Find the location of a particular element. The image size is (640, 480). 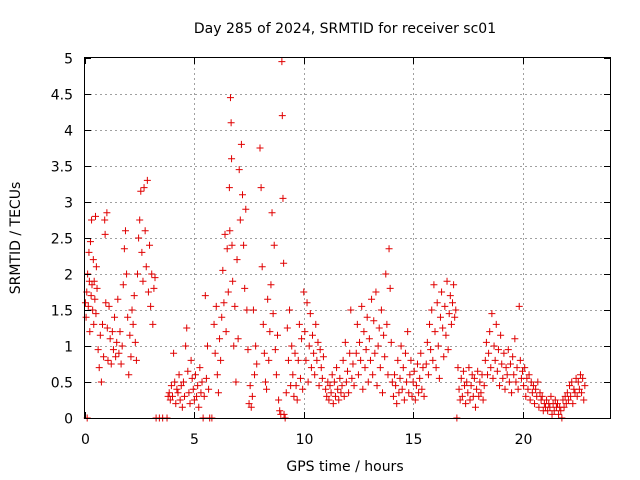

y-axis-title: SRMTID / TECUs is located at coordinates (16, 238).